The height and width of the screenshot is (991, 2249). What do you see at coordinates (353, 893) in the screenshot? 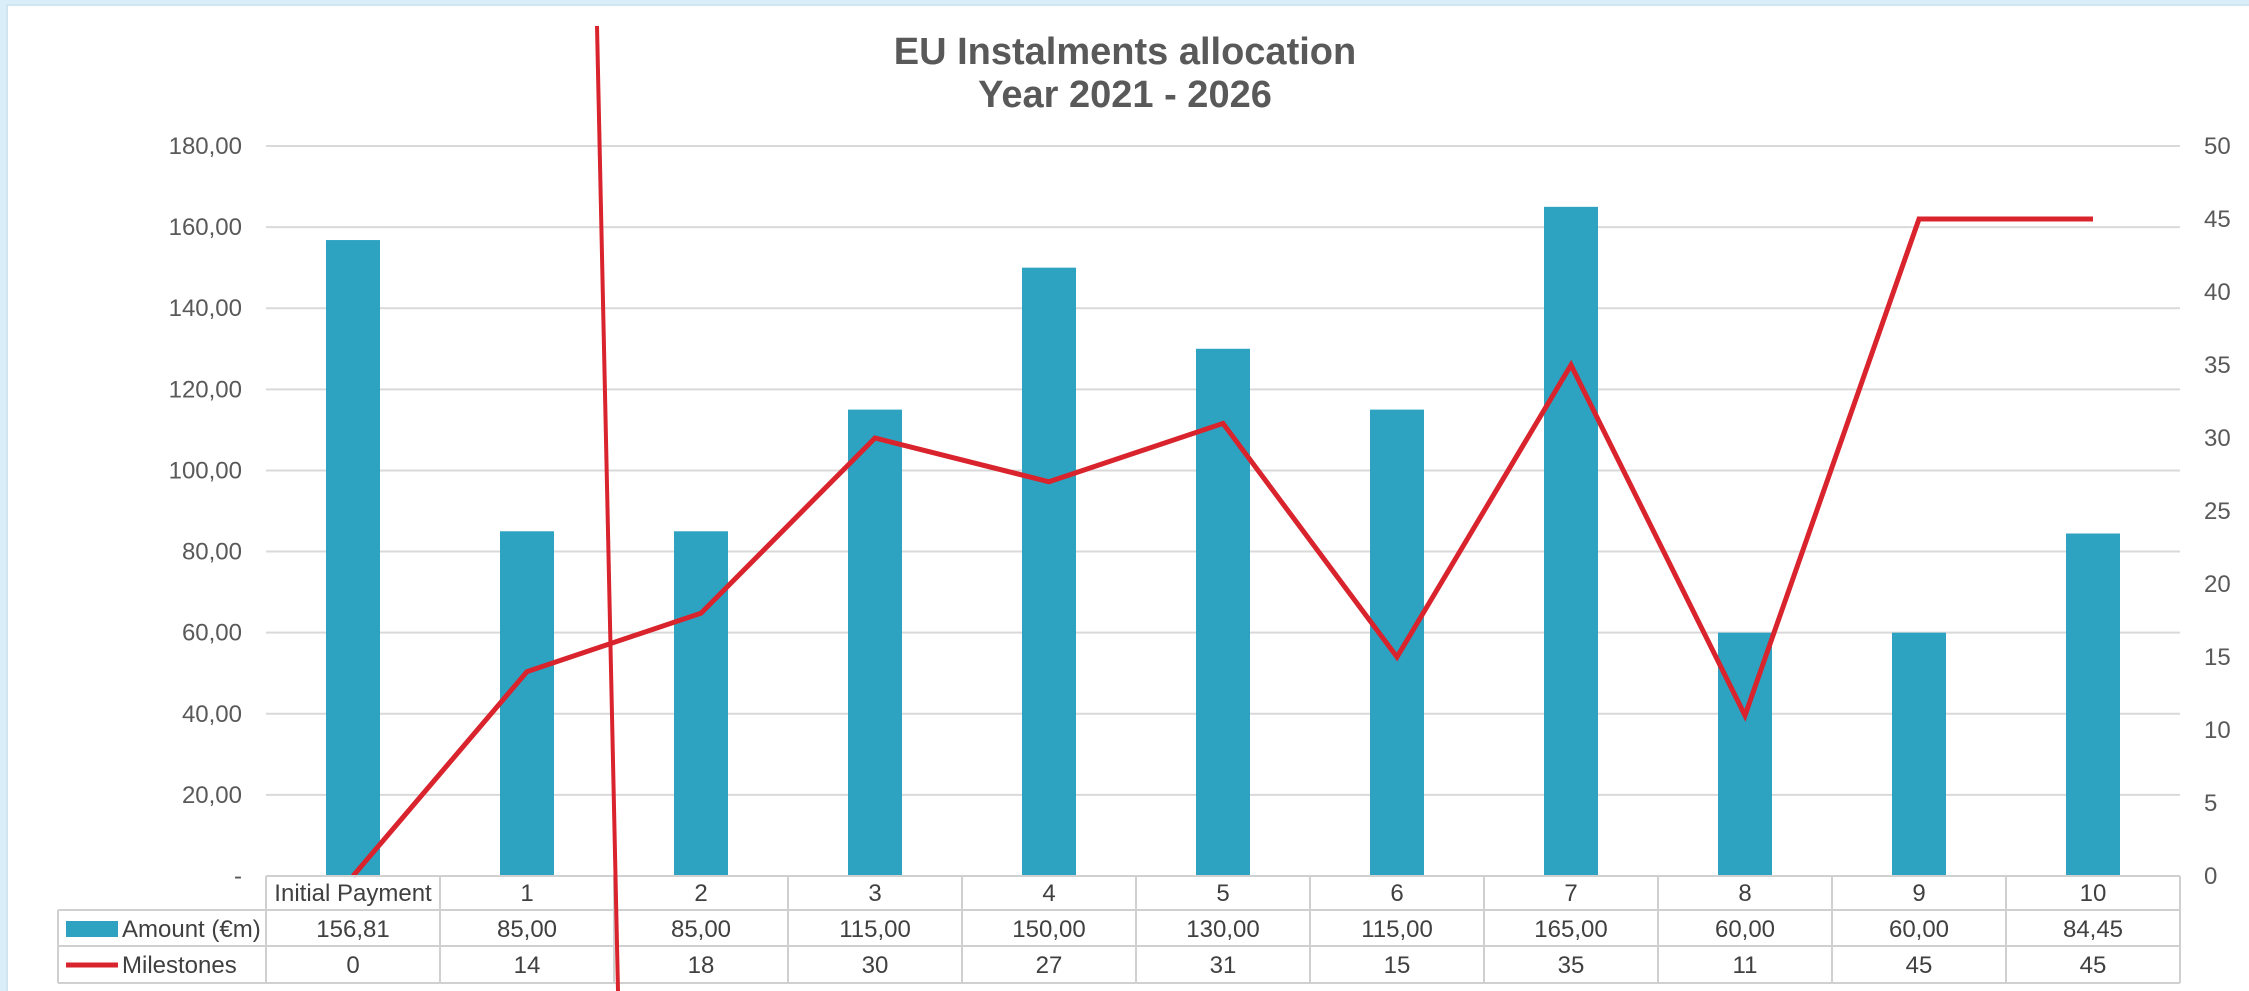
I see `category-label: Initial Payment` at bounding box center [353, 893].